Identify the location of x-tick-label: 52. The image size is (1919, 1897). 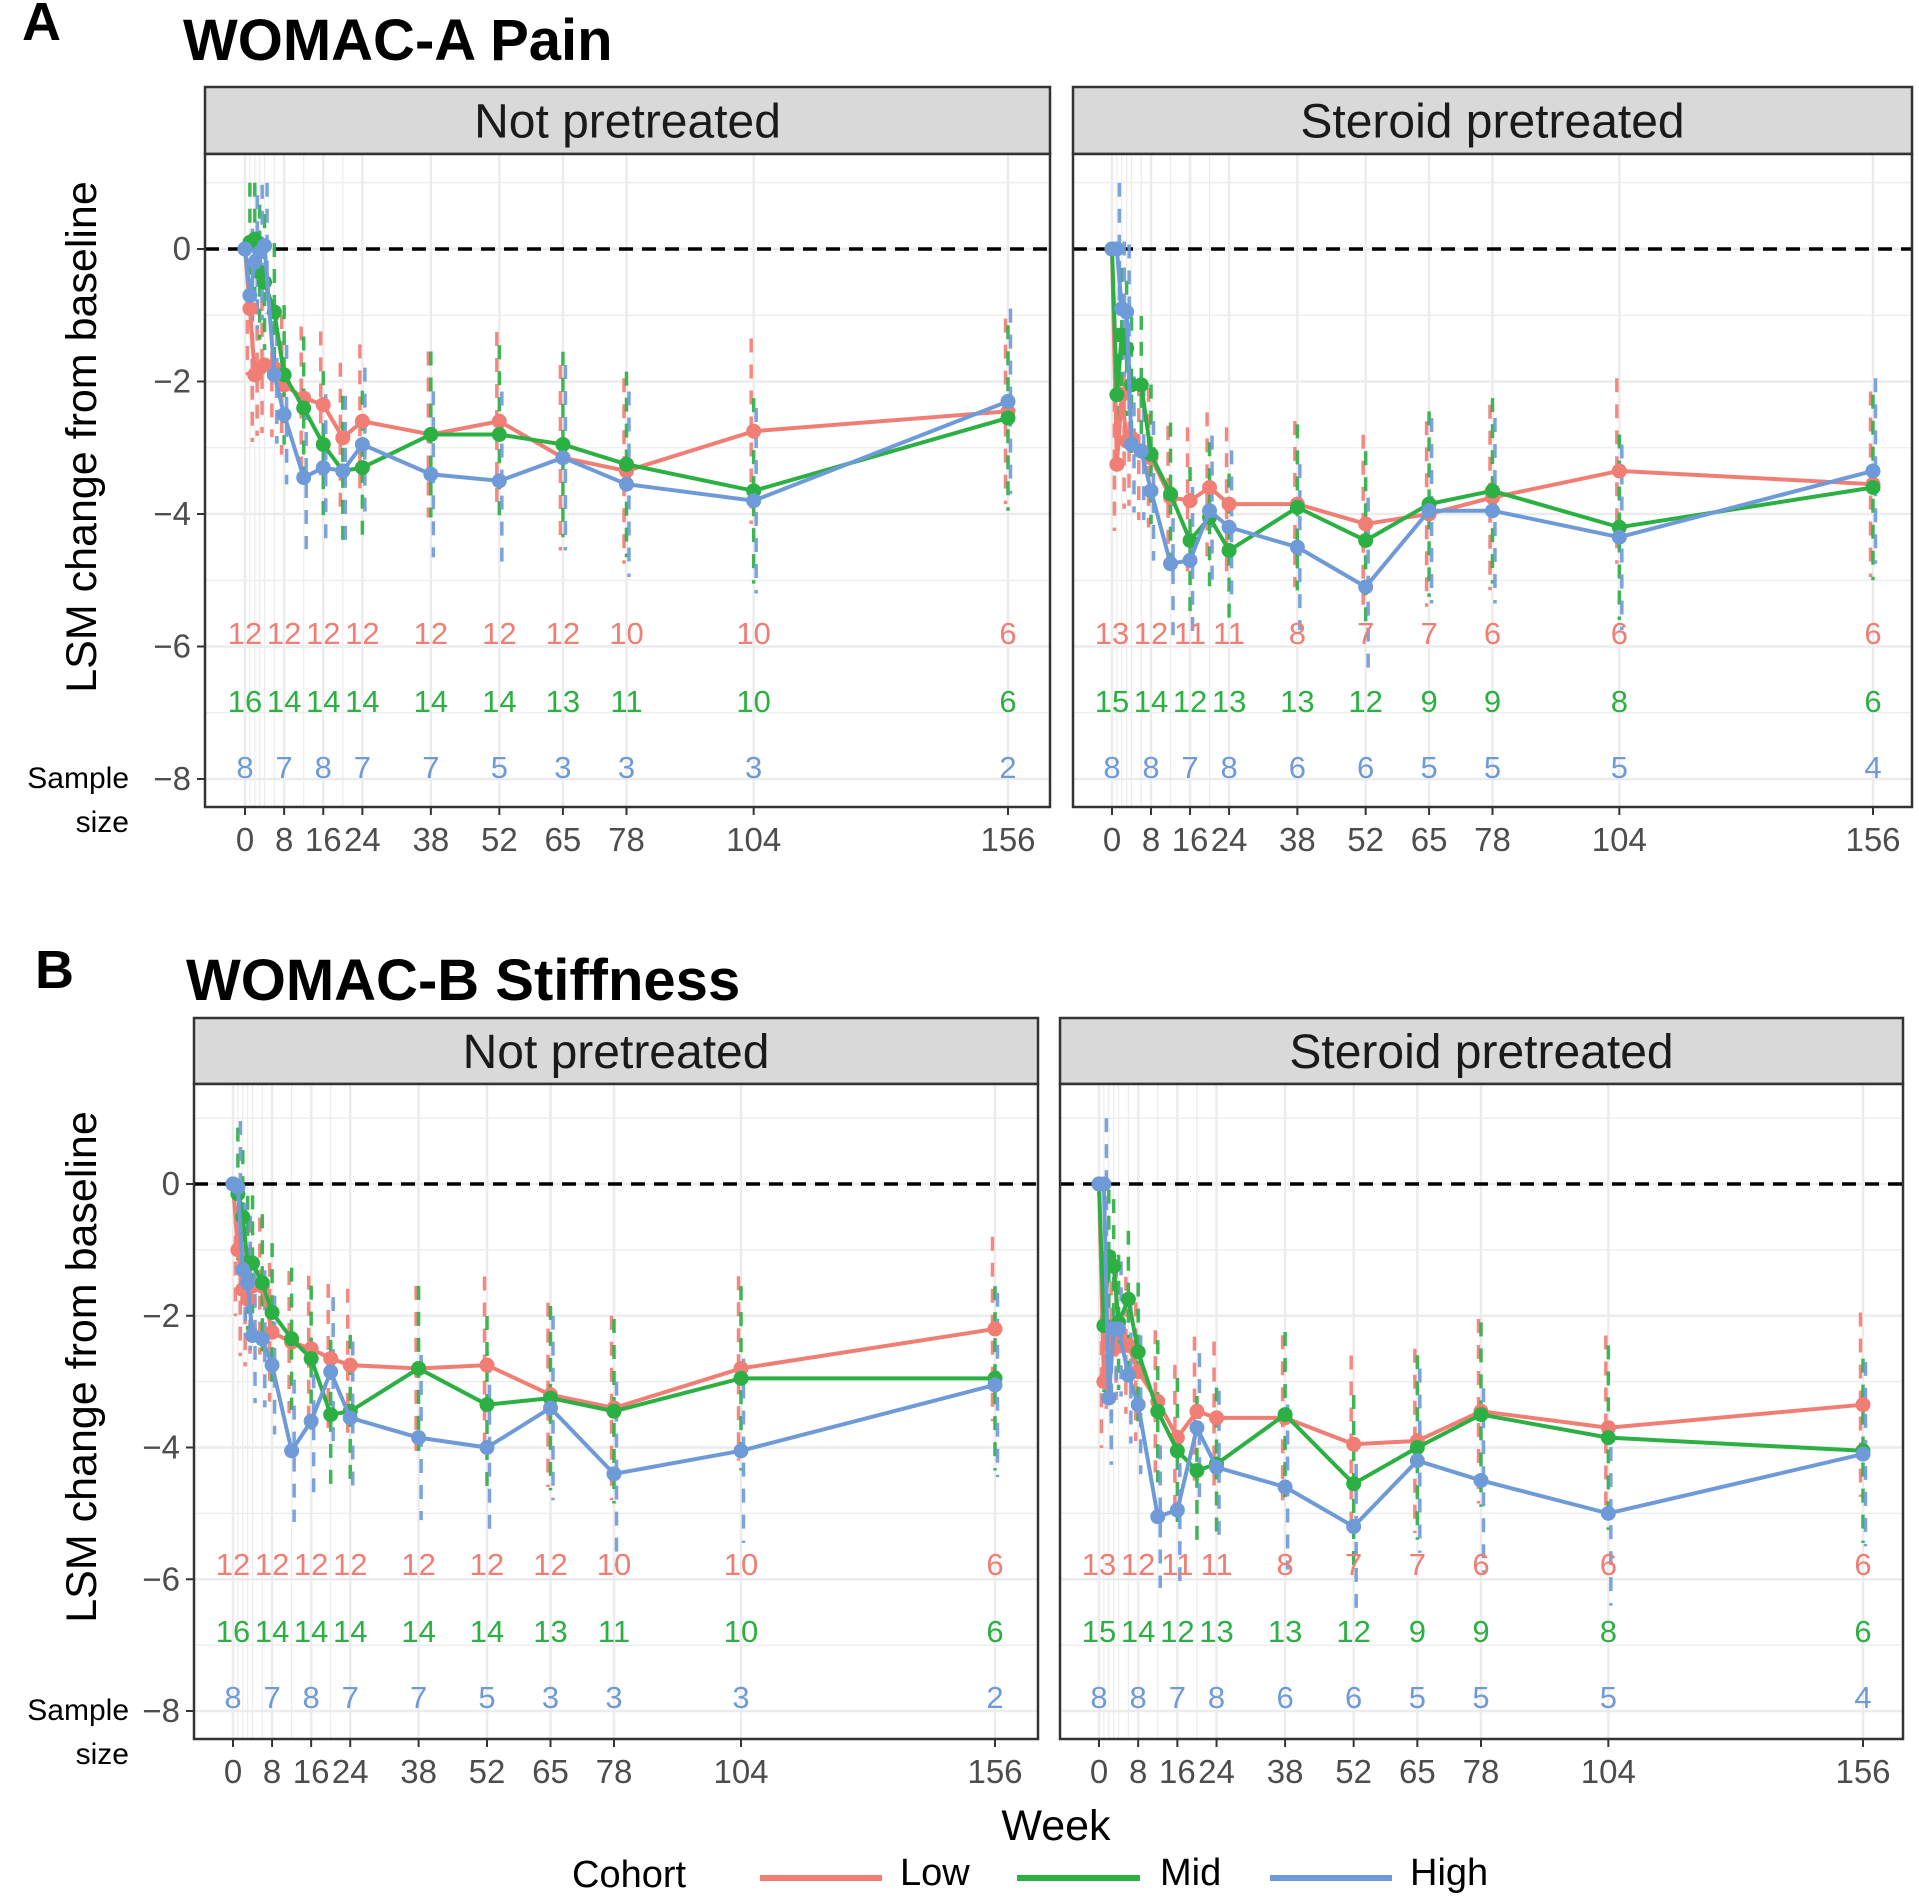
(1353, 1771).